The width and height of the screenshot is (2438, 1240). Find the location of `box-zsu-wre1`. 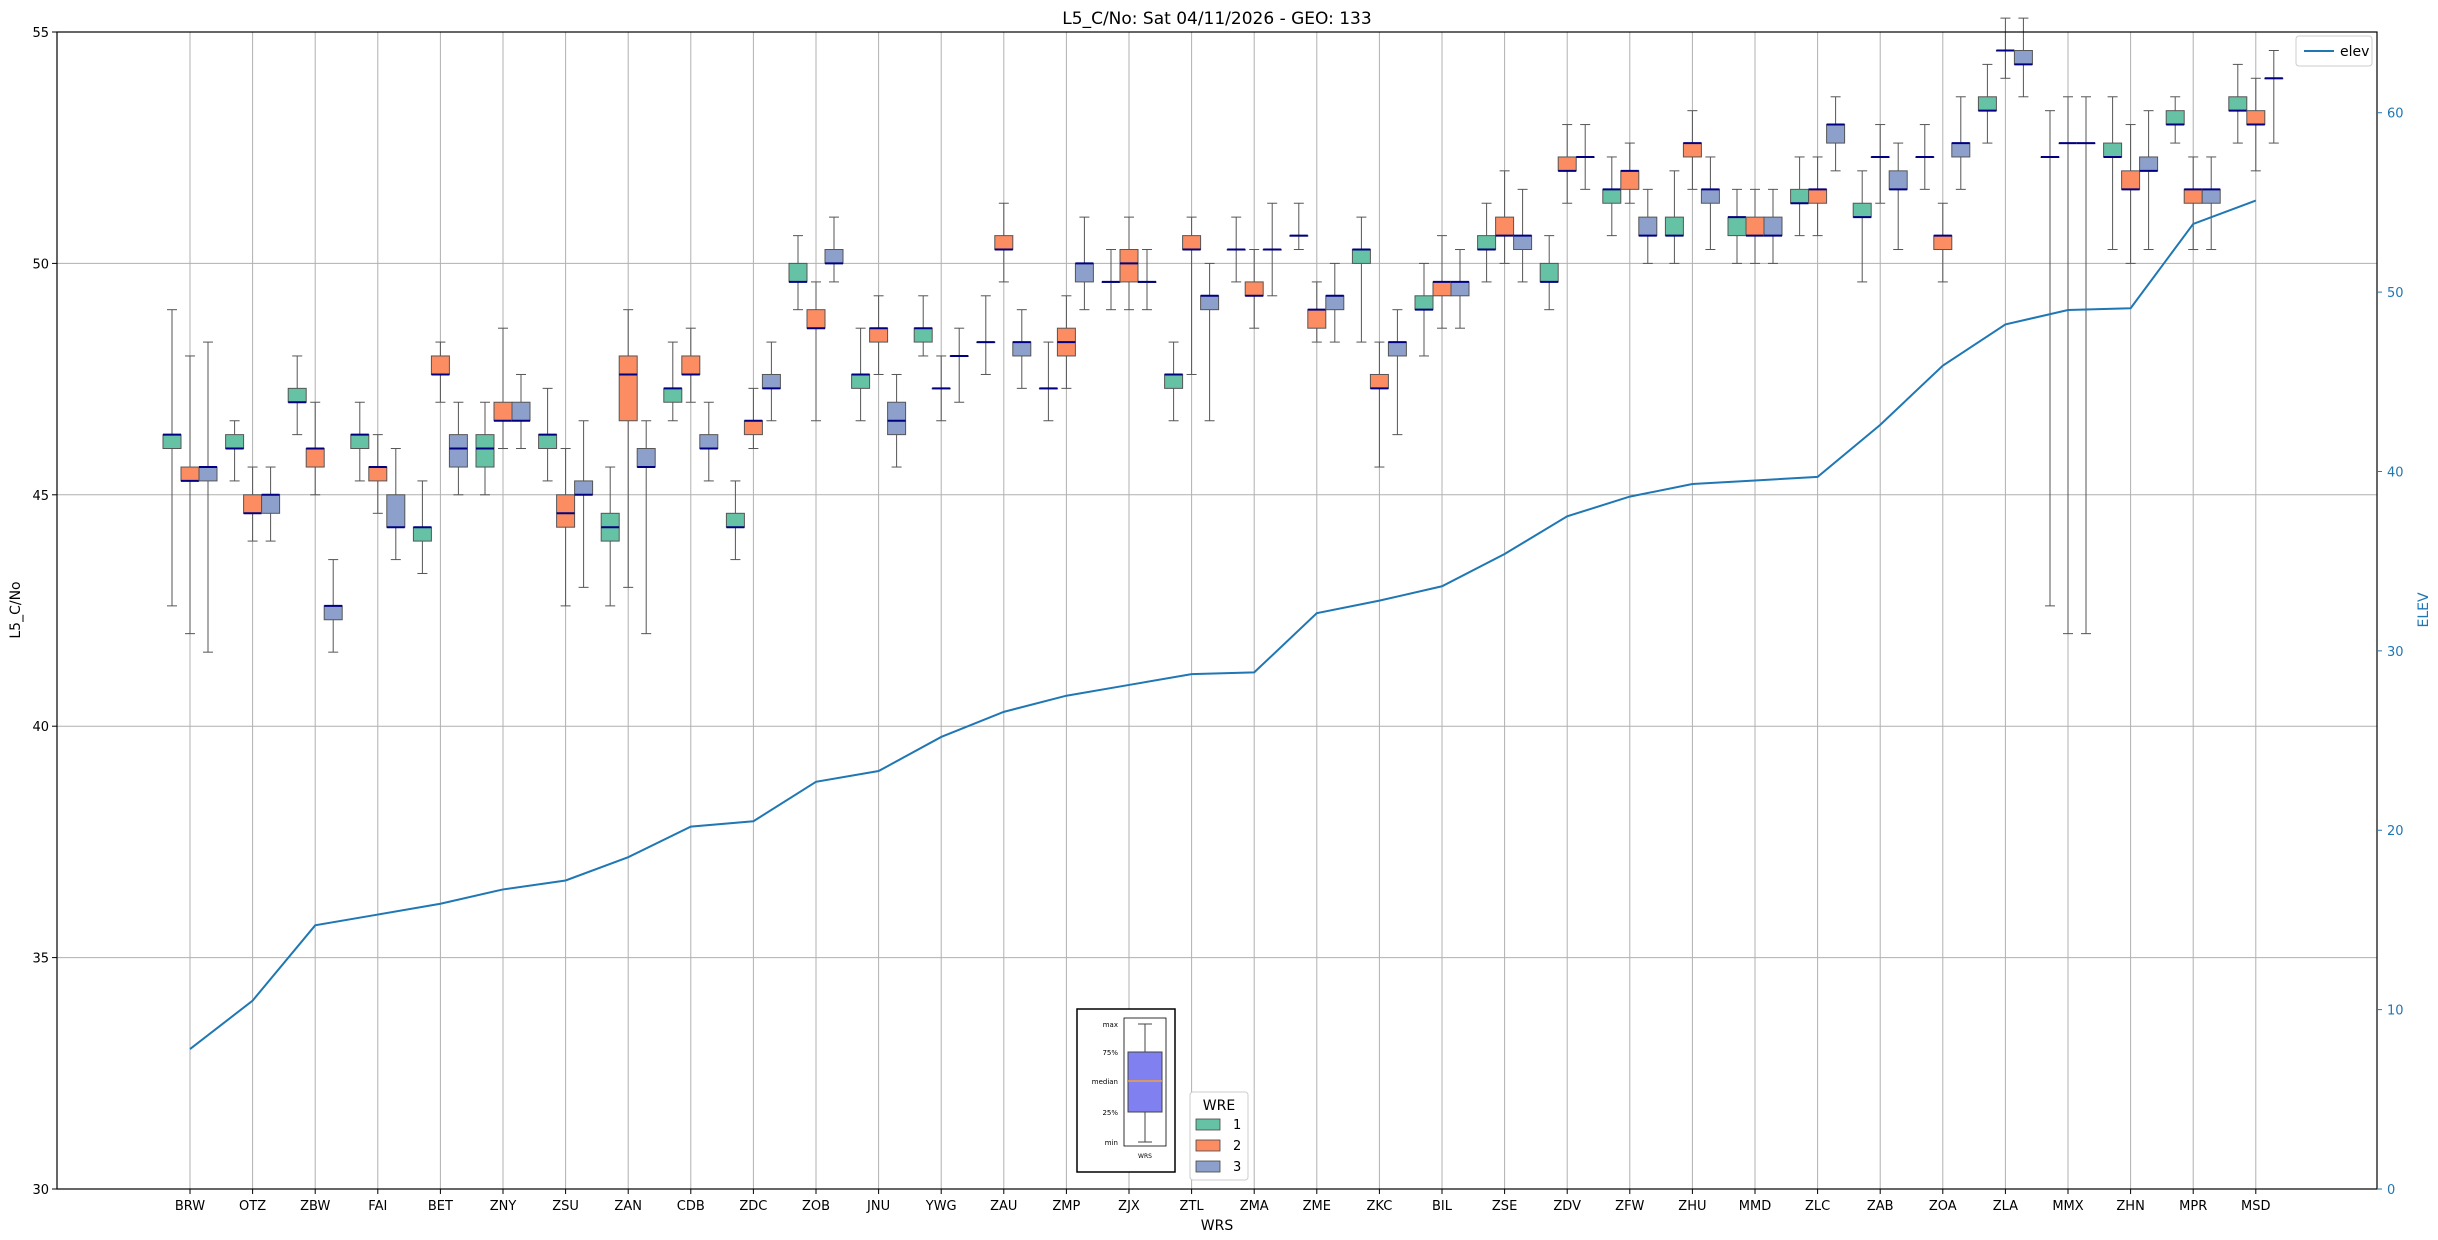

box-zsu-wre1 is located at coordinates (548, 434).